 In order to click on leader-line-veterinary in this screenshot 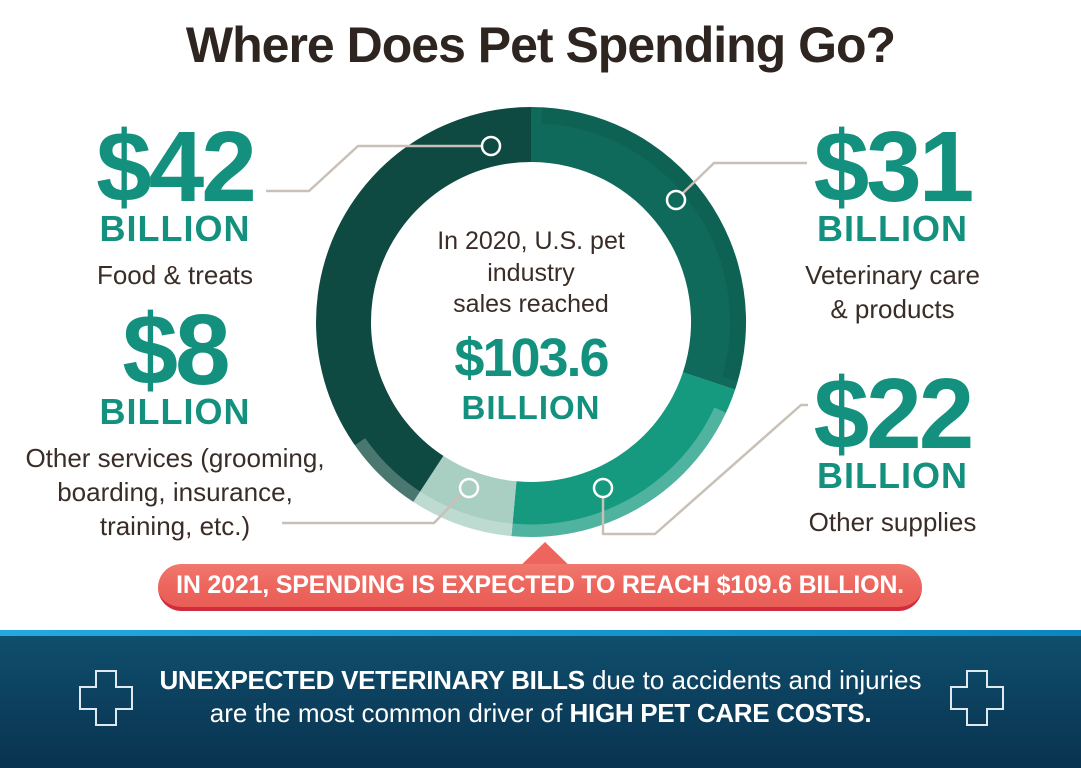, I will do `click(744, 177)`.